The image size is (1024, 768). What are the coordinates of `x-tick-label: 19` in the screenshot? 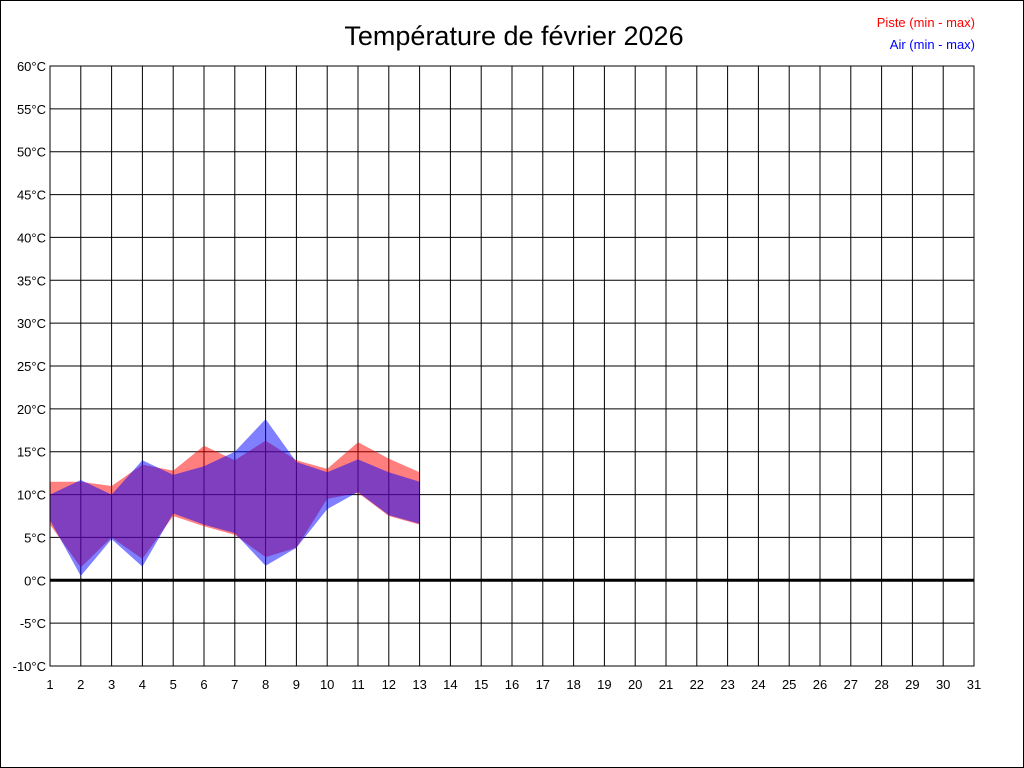 It's located at (604, 684).